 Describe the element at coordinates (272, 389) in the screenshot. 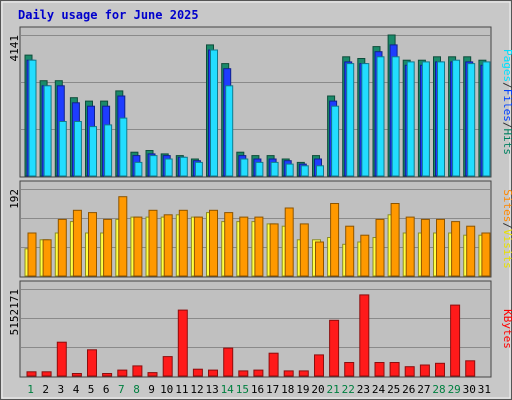

I see `x-label-day-17: 17` at that location.